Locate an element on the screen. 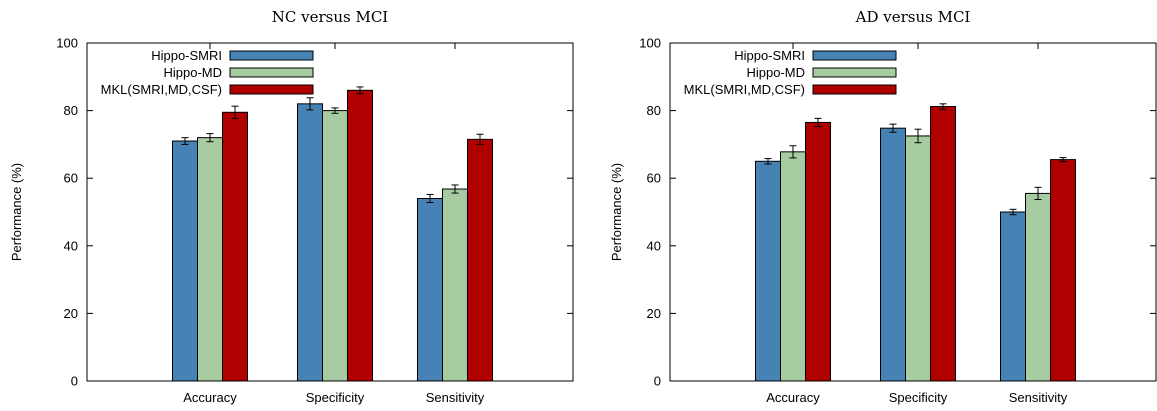 This screenshot has height=411, width=1157. chart-title: NC versus MCI is located at coordinates (330, 17).